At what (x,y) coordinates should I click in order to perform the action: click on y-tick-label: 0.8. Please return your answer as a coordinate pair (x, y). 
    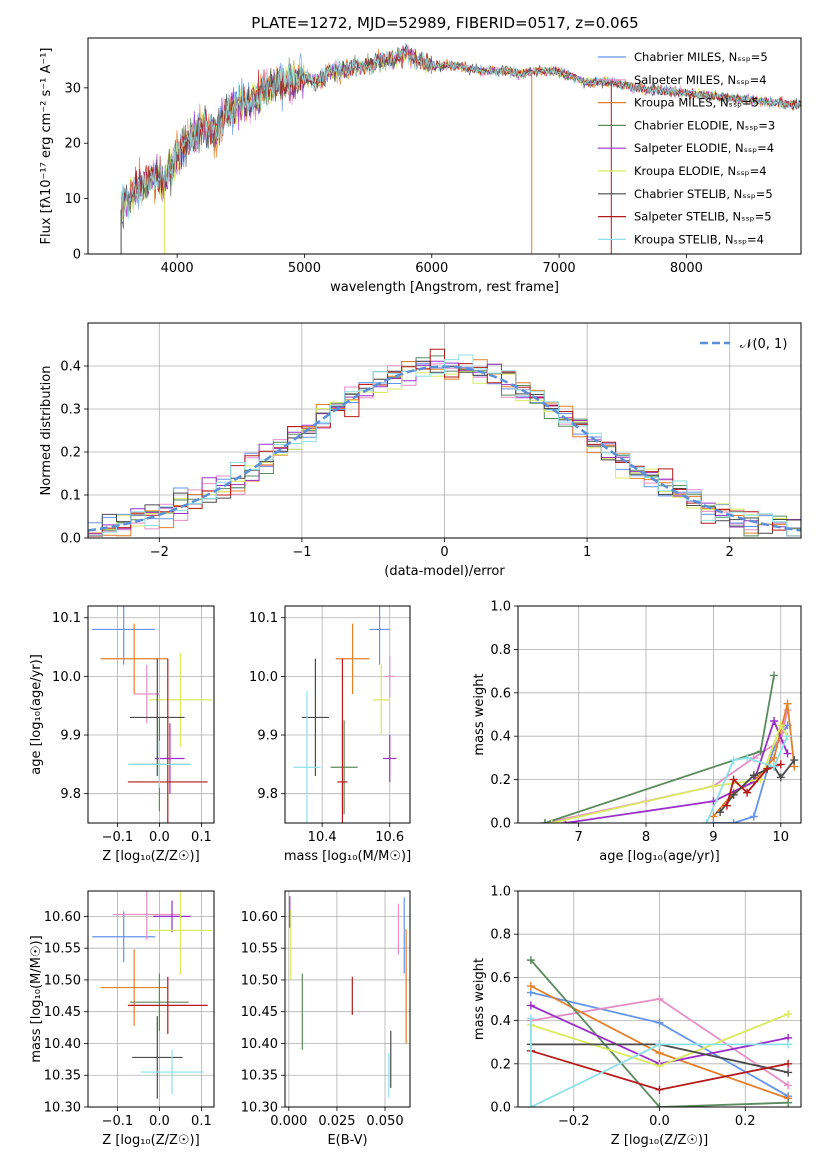
    Looking at the image, I should click on (500, 935).